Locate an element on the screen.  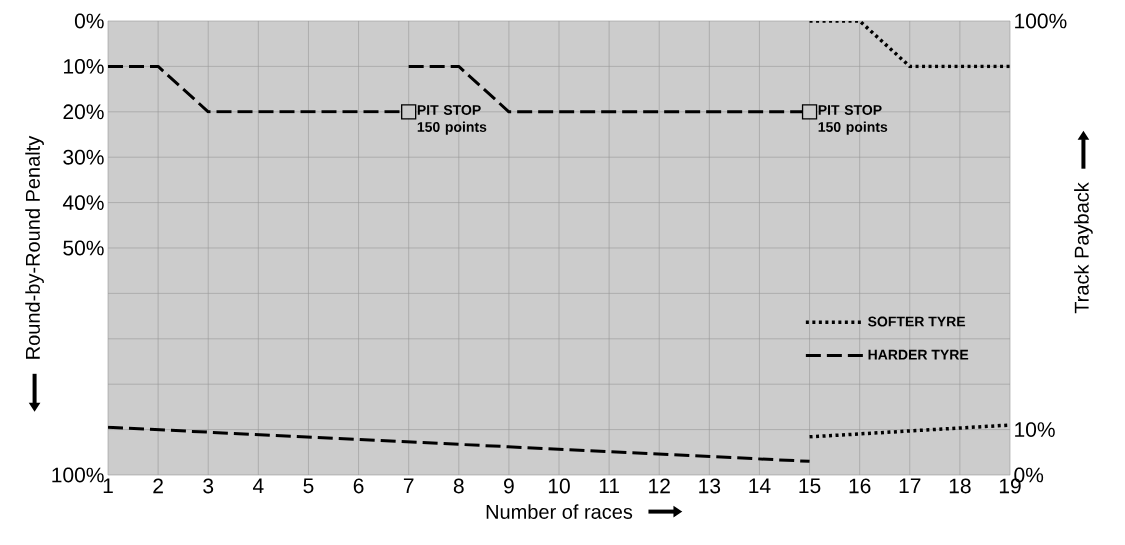
y2-axis-title: Track Payback is located at coordinates (1083, 248).